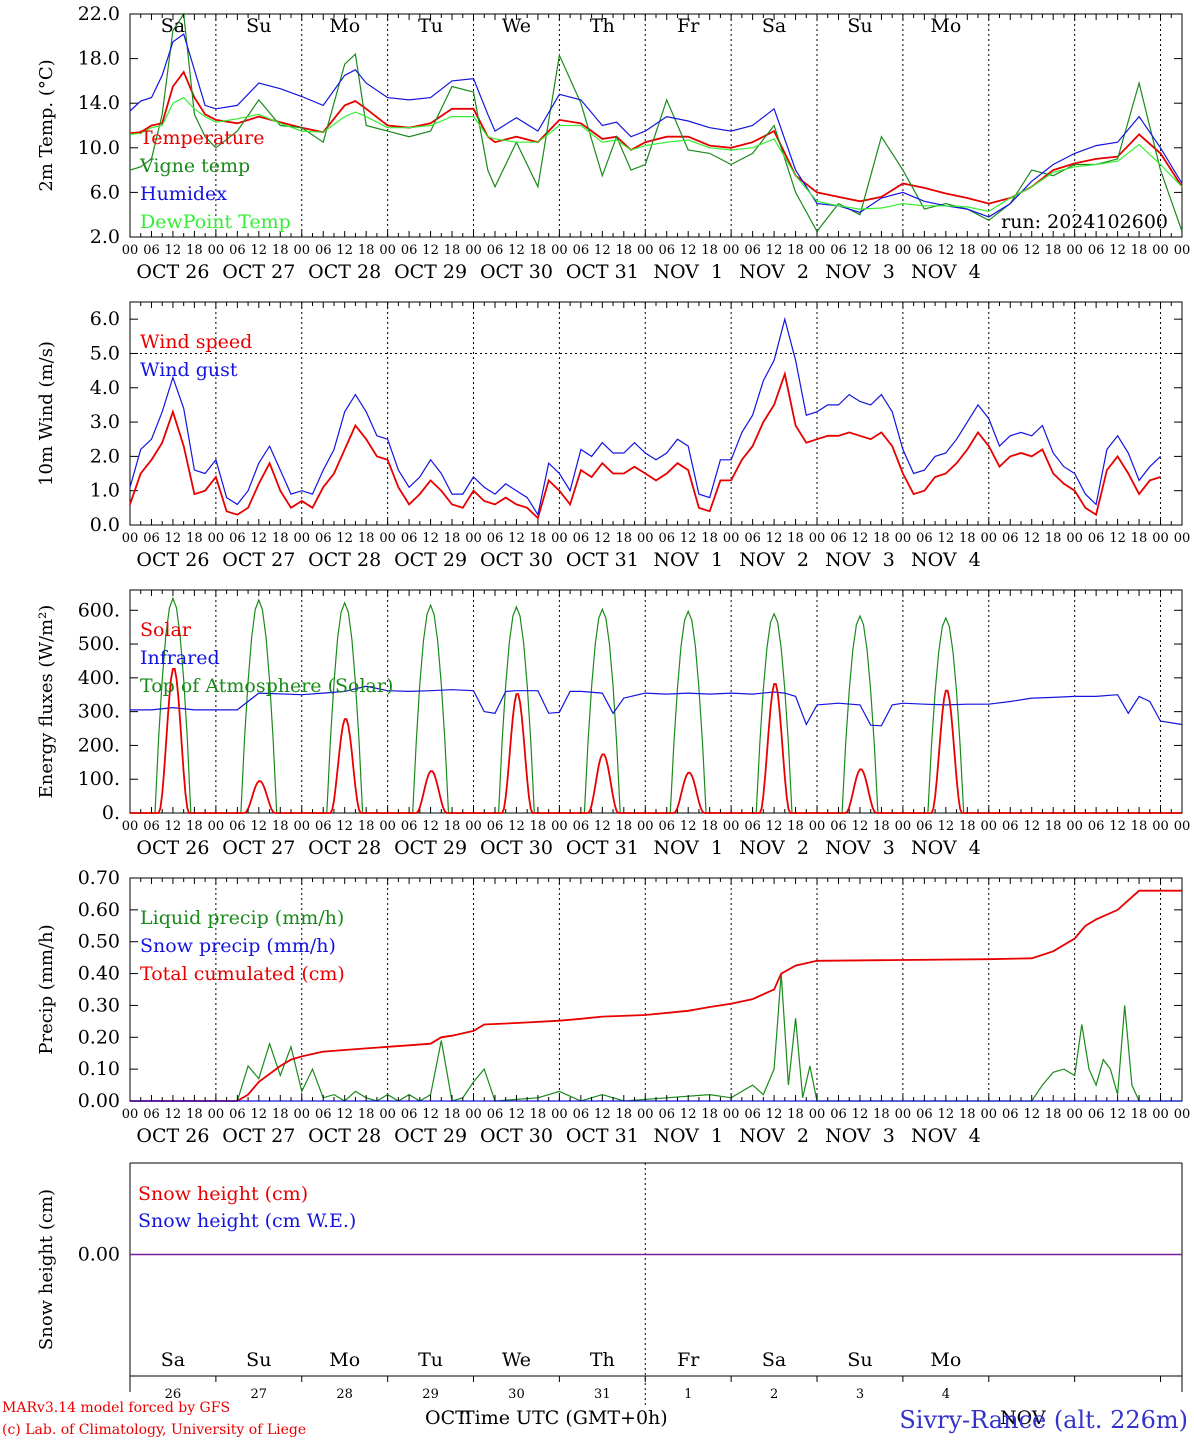  Describe the element at coordinates (46, 702) in the screenshot. I see `y-axis-label: Energy fluxes (W/m²)` at that location.